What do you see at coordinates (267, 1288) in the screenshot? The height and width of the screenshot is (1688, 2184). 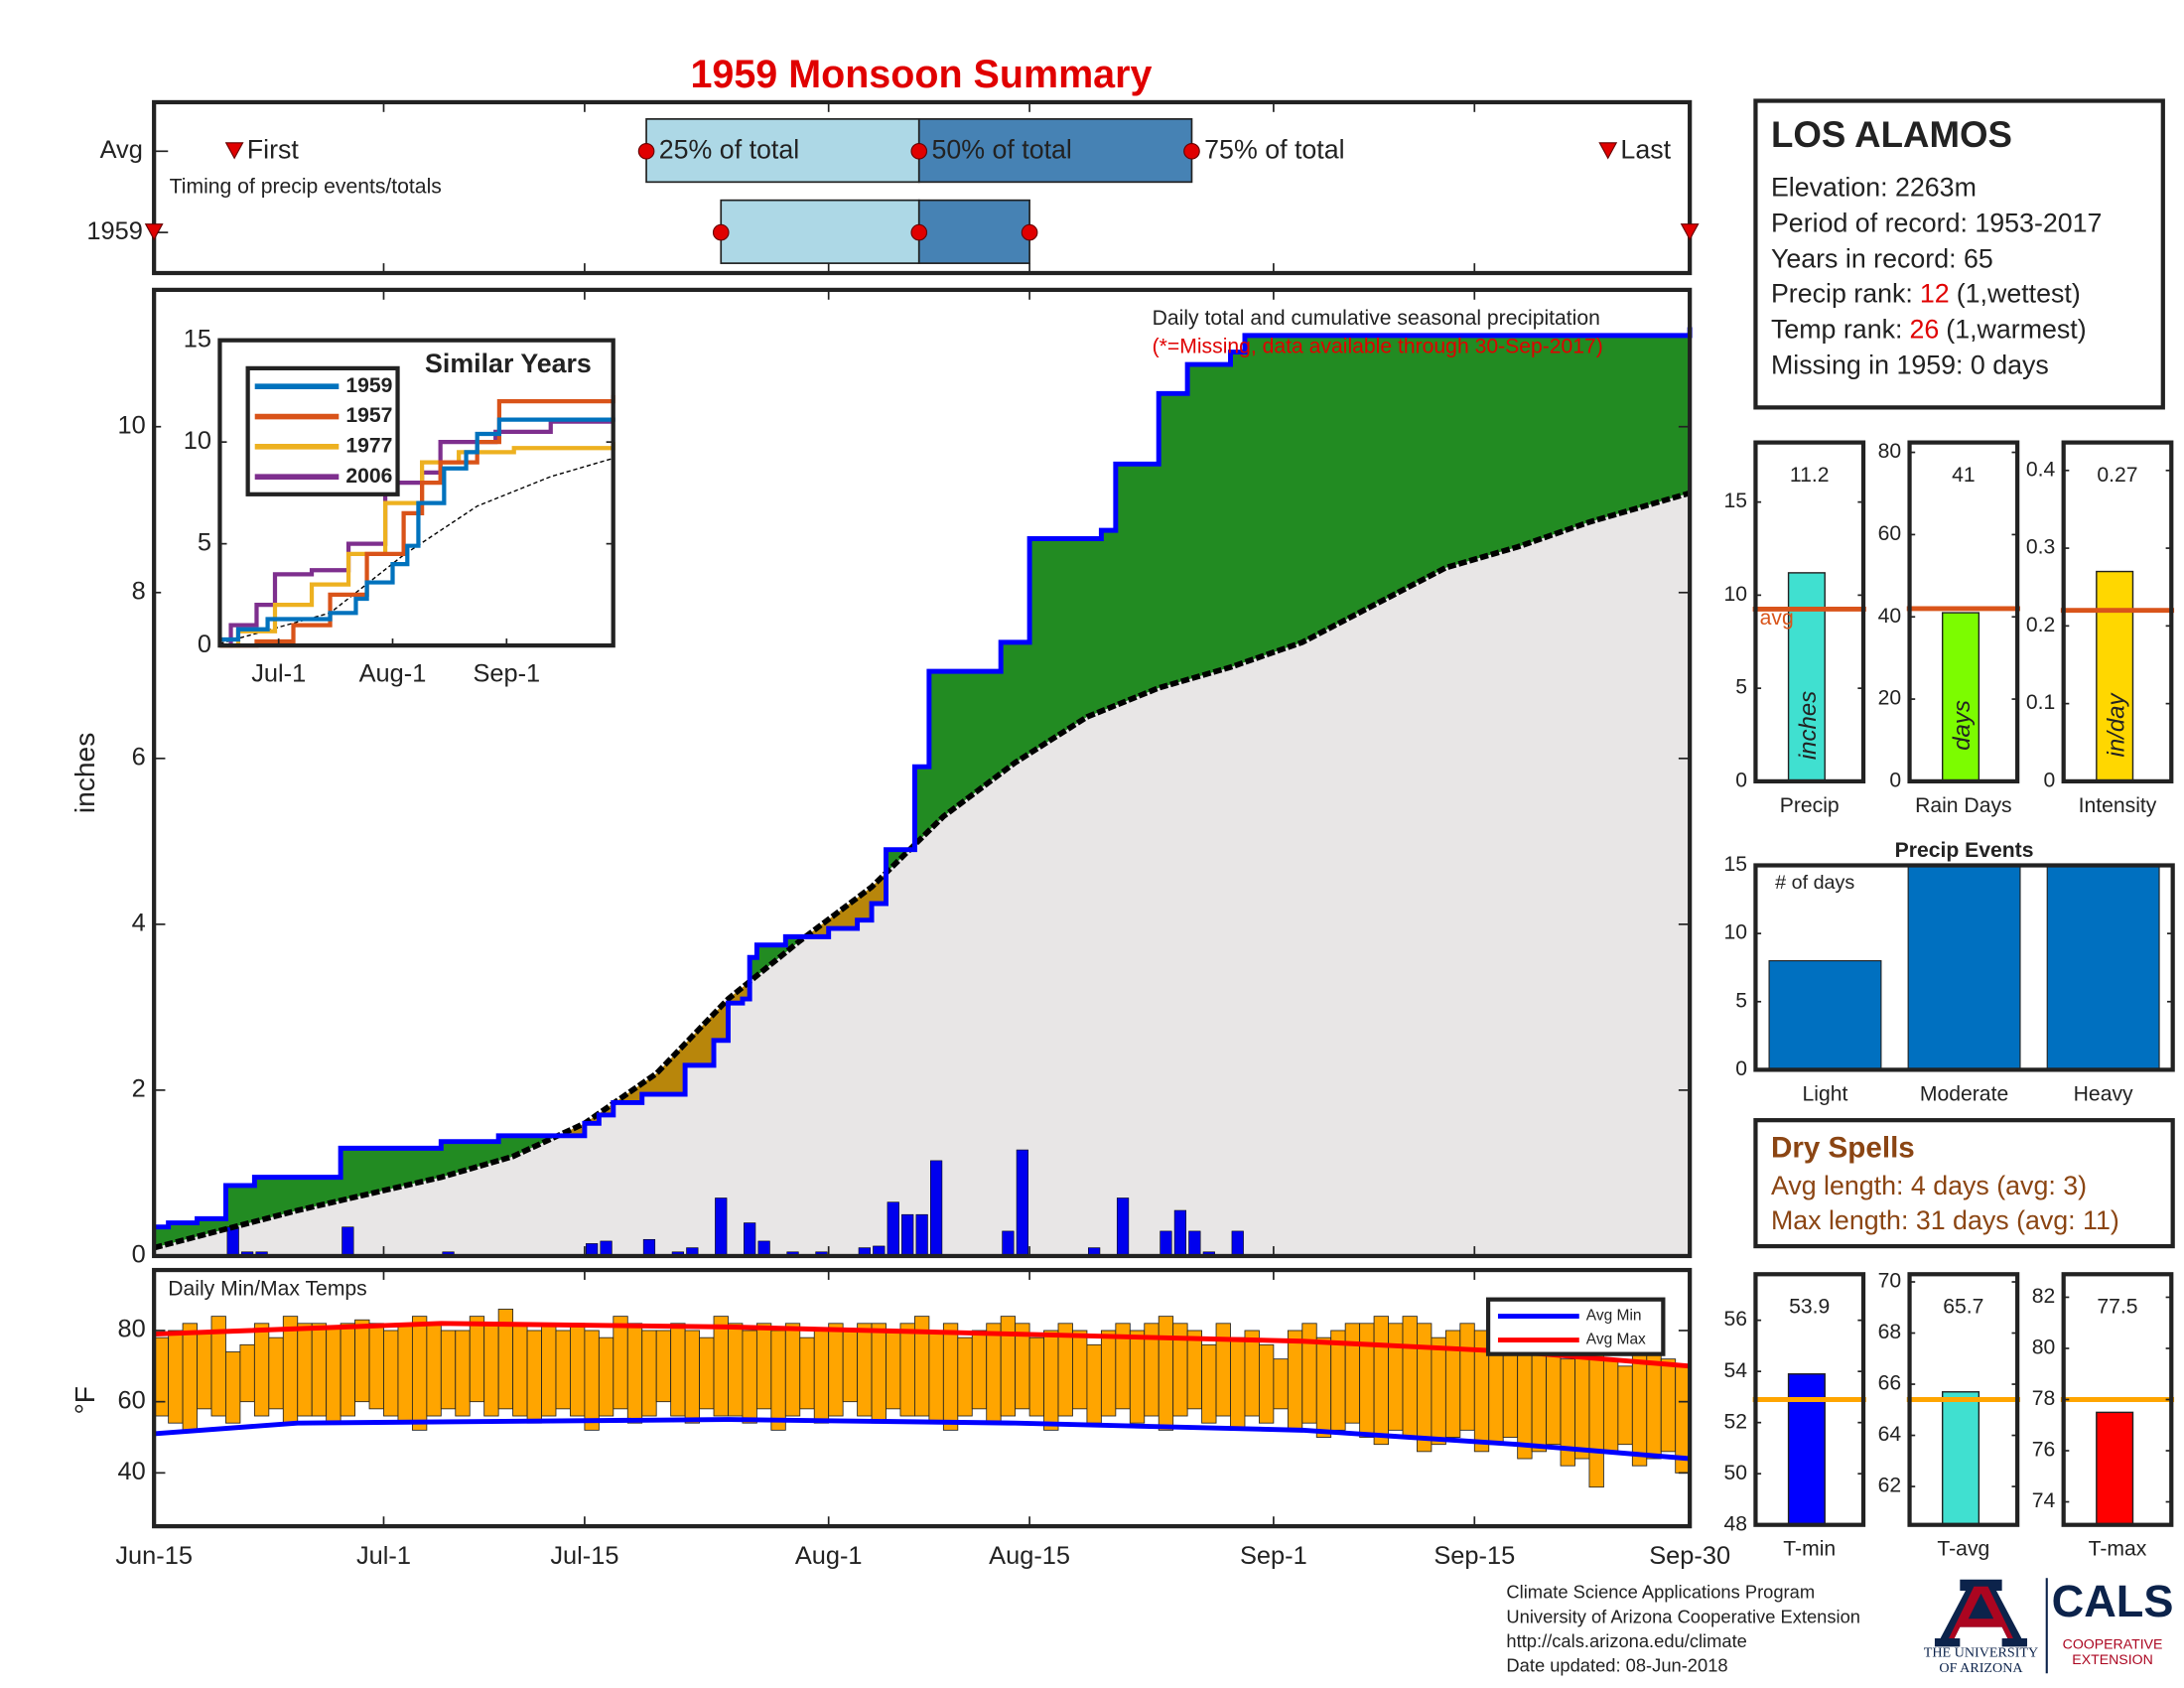 I see `chart-title: Daily Min/Max Temps` at bounding box center [267, 1288].